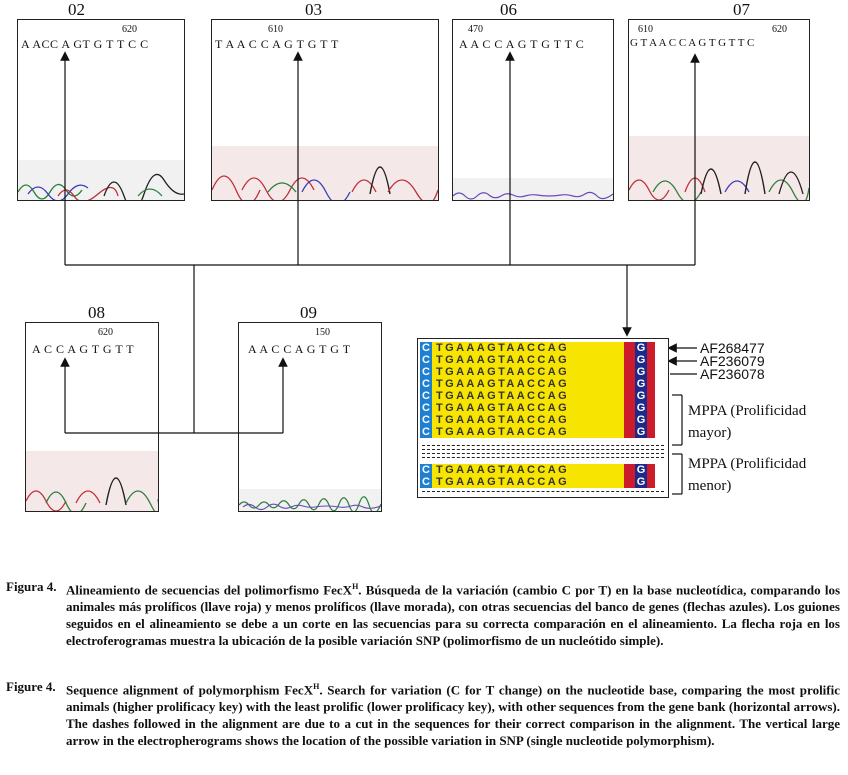 Image resolution: width=848 pixels, height=775 pixels. What do you see at coordinates (522, 44) in the screenshot?
I see `sequence-text: A A C C A G T G T T C` at bounding box center [522, 44].